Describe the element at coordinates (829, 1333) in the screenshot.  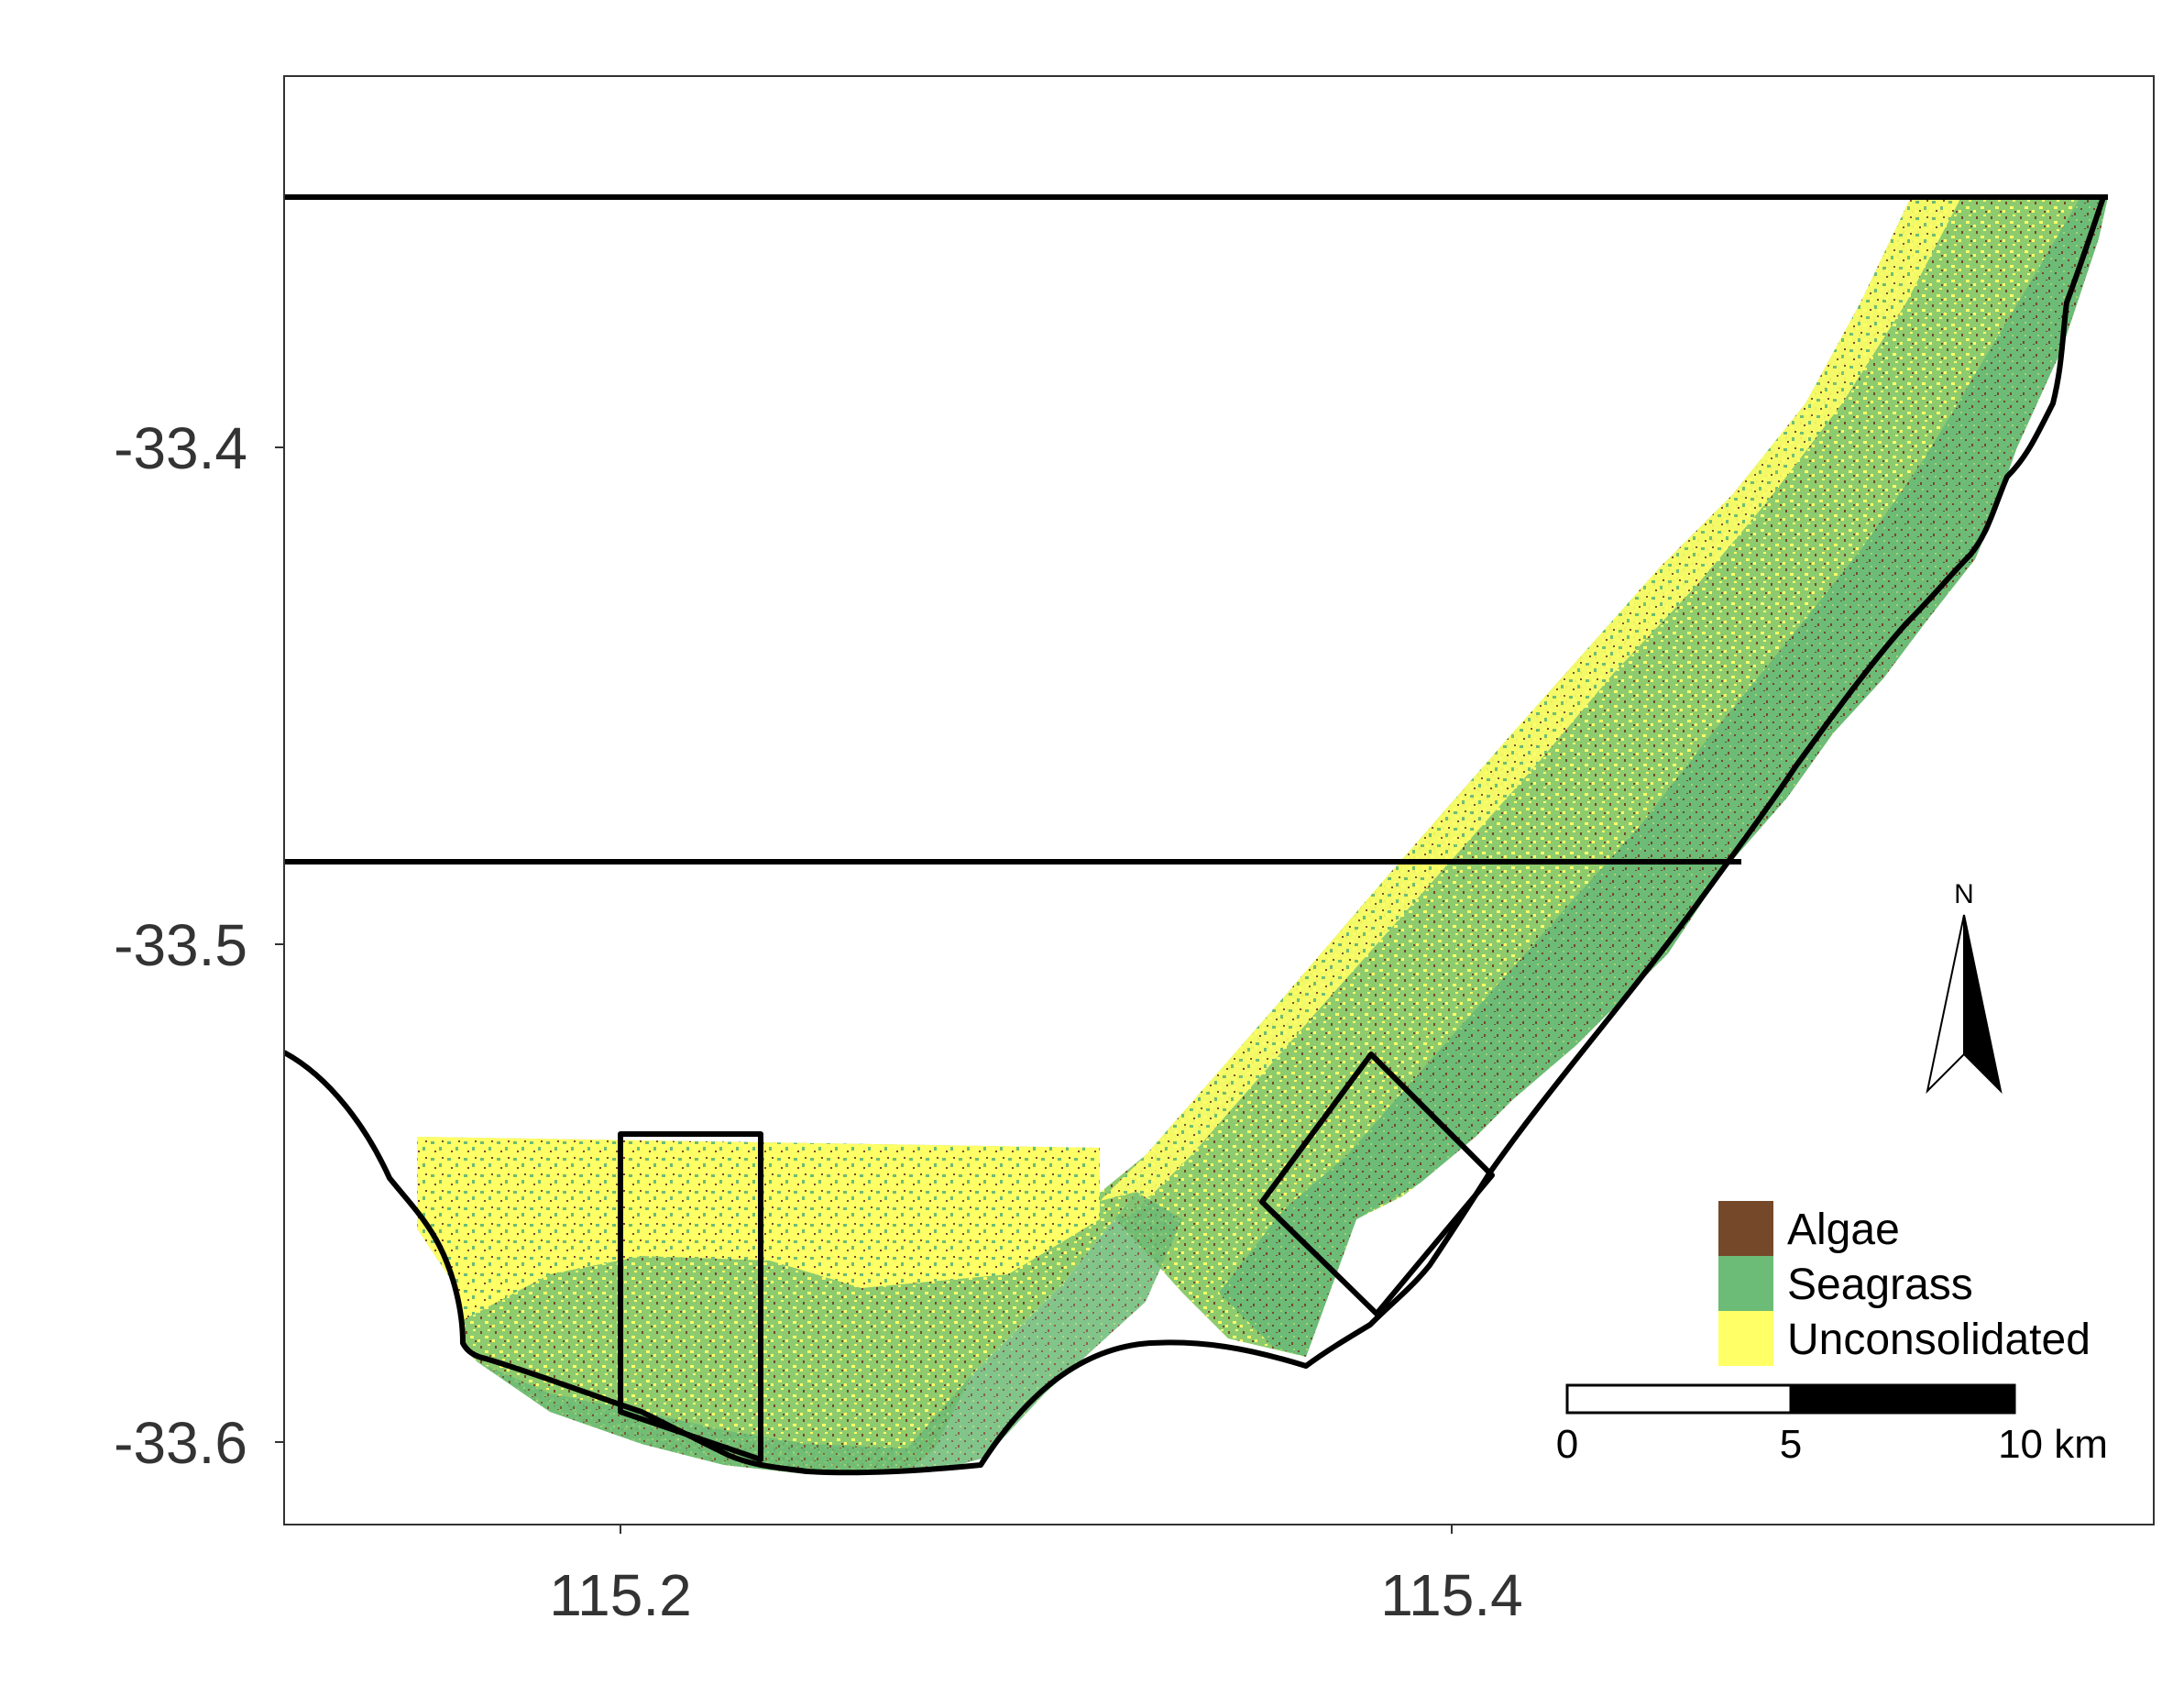
I see `habitat-bay-seagrass-nearshore` at that location.